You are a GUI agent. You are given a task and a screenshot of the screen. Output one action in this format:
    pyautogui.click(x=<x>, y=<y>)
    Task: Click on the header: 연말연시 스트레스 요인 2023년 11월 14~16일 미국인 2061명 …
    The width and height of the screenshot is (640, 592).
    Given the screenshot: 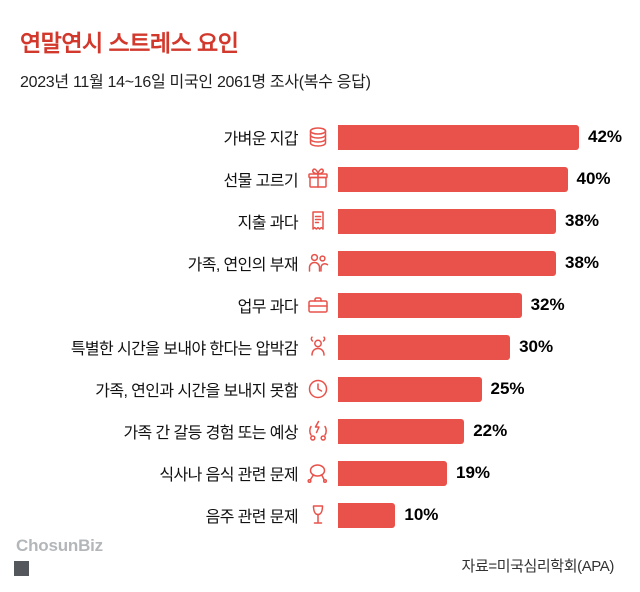 What is the action you would take?
    pyautogui.click(x=328, y=58)
    